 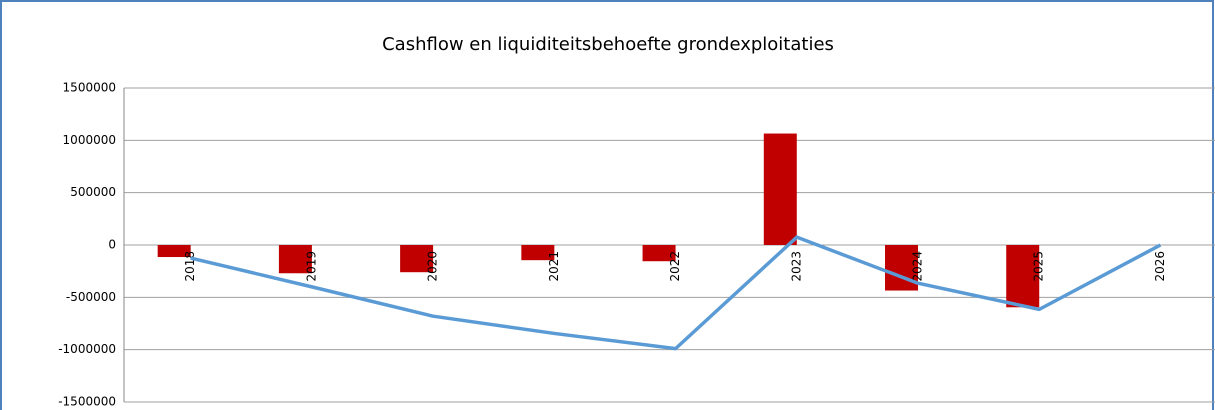 I want to click on x-tick-label: 2023, so click(x=796, y=266).